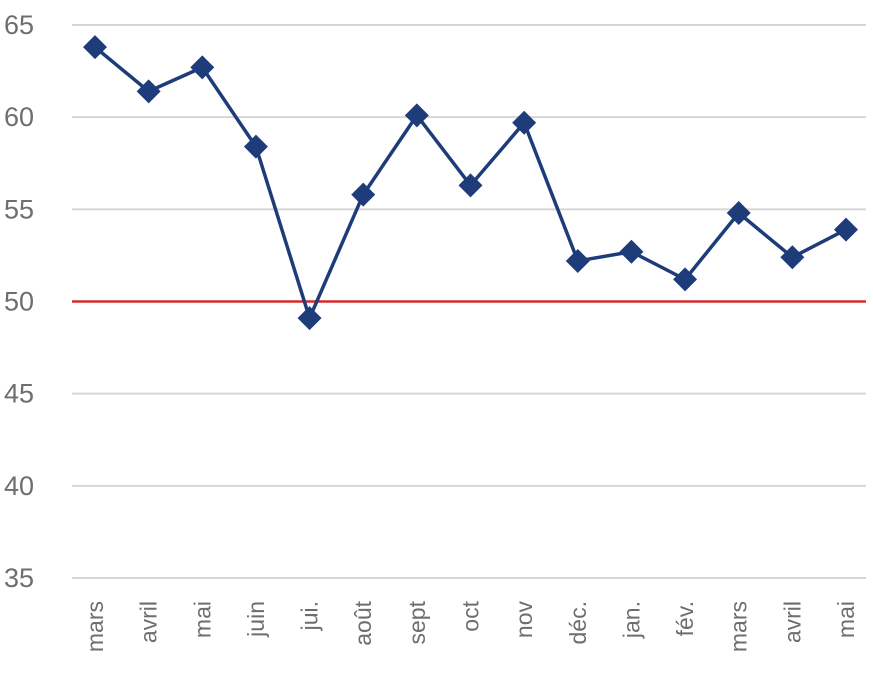  What do you see at coordinates (256, 619) in the screenshot?
I see `x-tick-label: juin` at bounding box center [256, 619].